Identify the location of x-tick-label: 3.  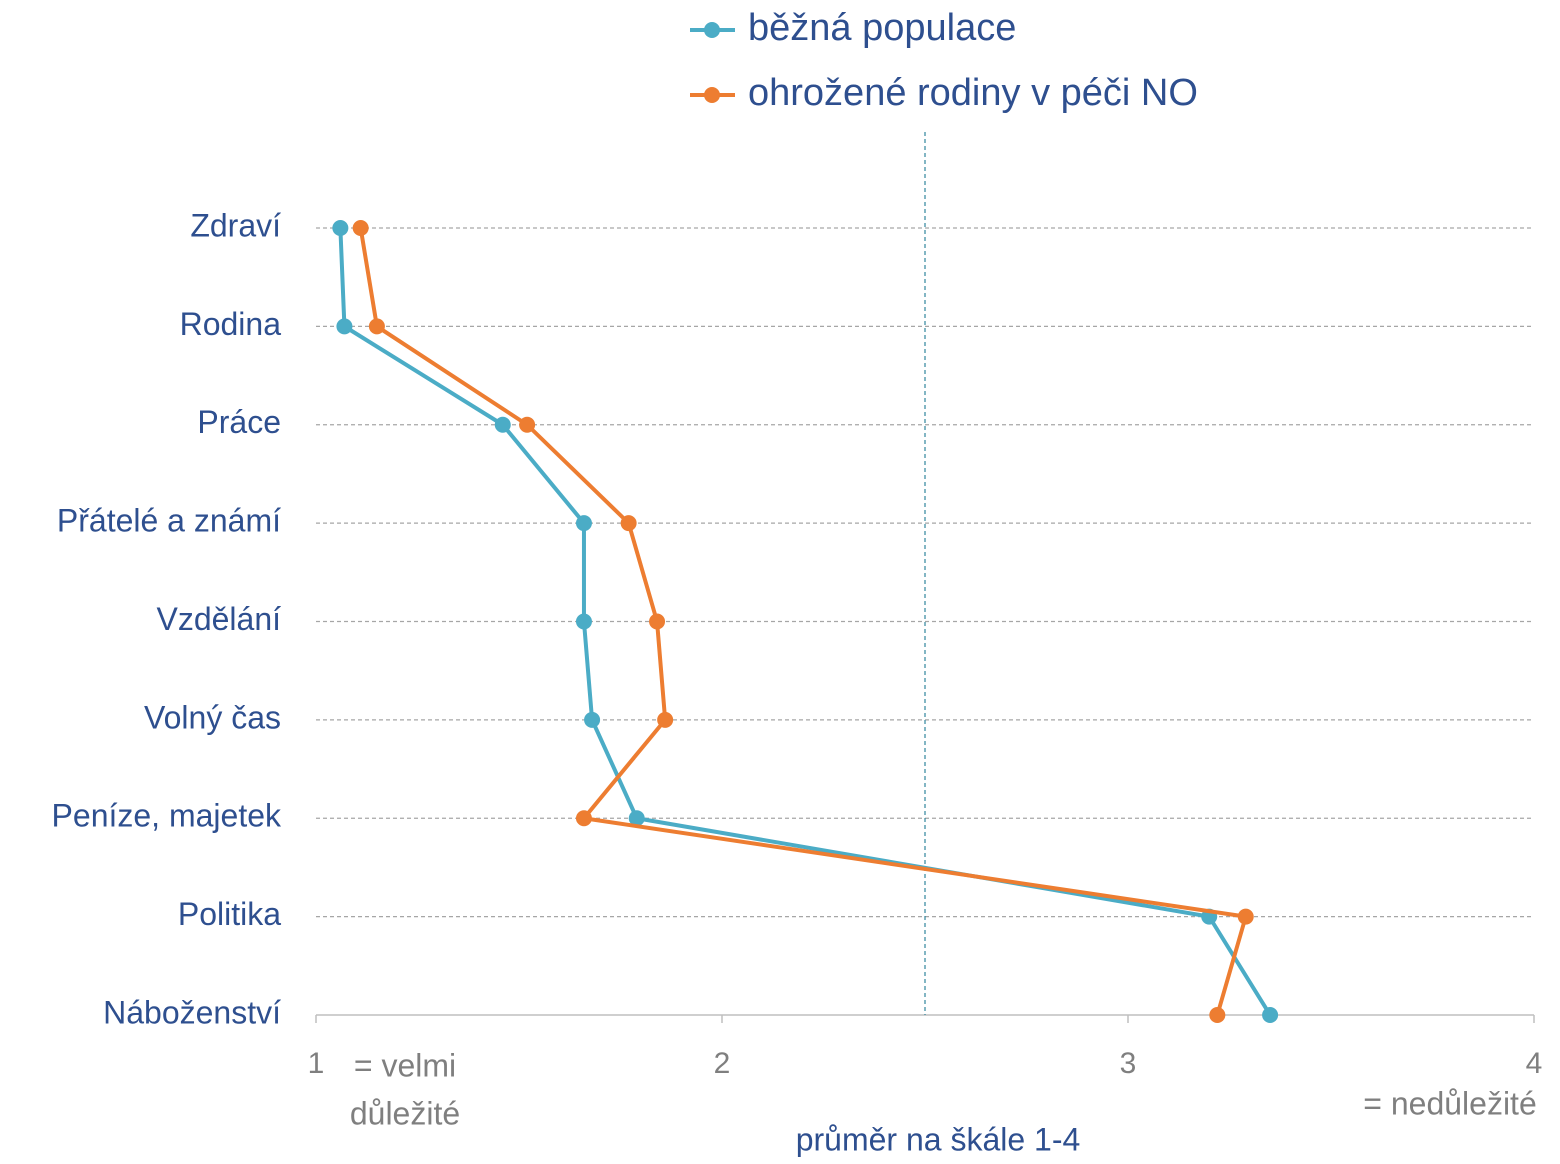
(1128, 1063).